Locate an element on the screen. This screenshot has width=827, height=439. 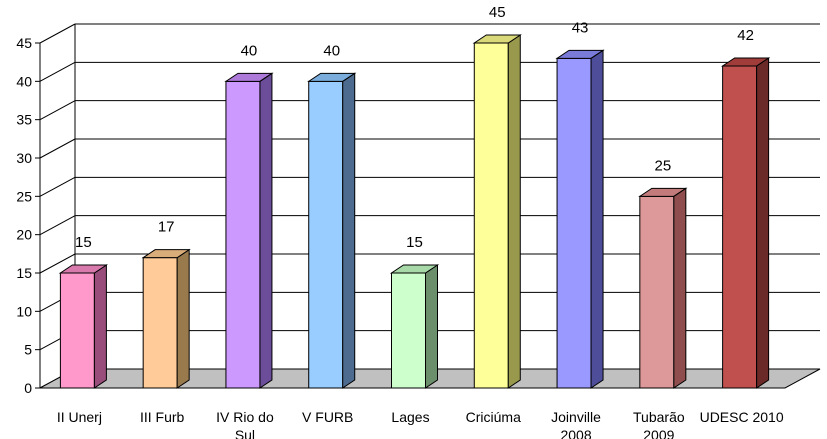
category-label: V FURB is located at coordinates (327, 417).